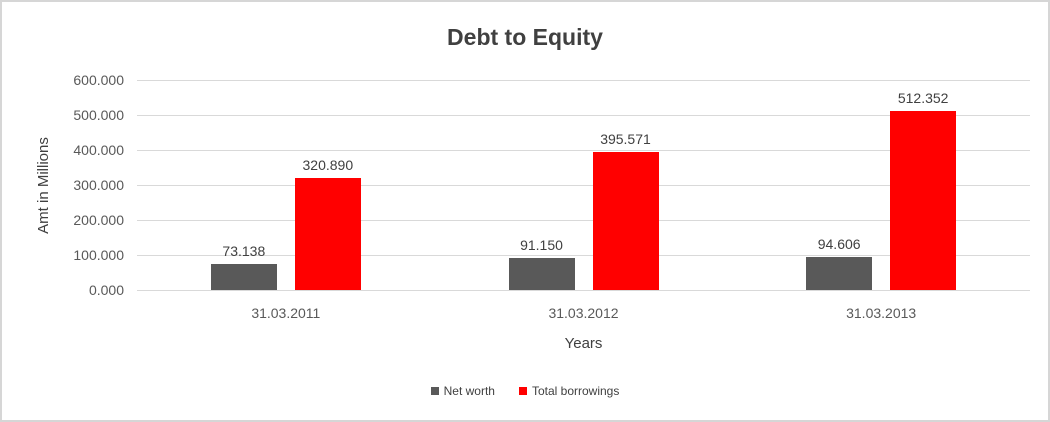 This screenshot has width=1050, height=422. I want to click on y-tick-label: 0.000, so click(106, 290).